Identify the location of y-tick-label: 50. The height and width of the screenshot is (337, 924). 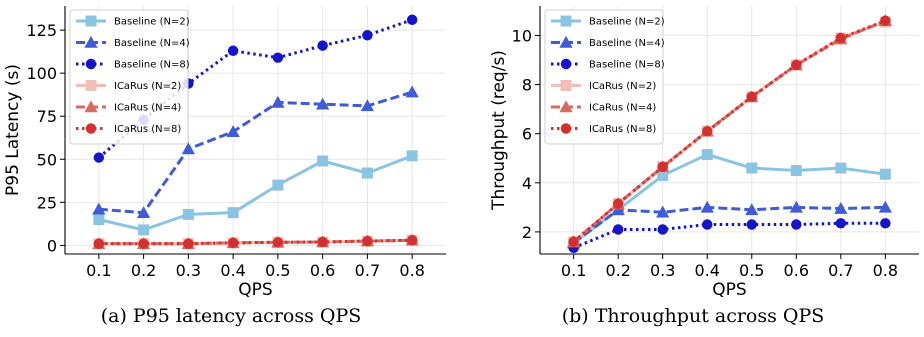
(47, 159).